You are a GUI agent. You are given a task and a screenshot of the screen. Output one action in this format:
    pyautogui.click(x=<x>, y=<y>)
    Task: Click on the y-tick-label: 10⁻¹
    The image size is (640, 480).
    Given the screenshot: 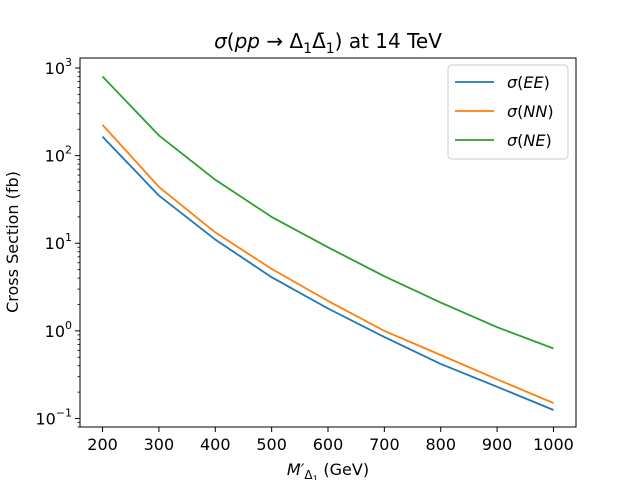 What is the action you would take?
    pyautogui.click(x=53, y=418)
    